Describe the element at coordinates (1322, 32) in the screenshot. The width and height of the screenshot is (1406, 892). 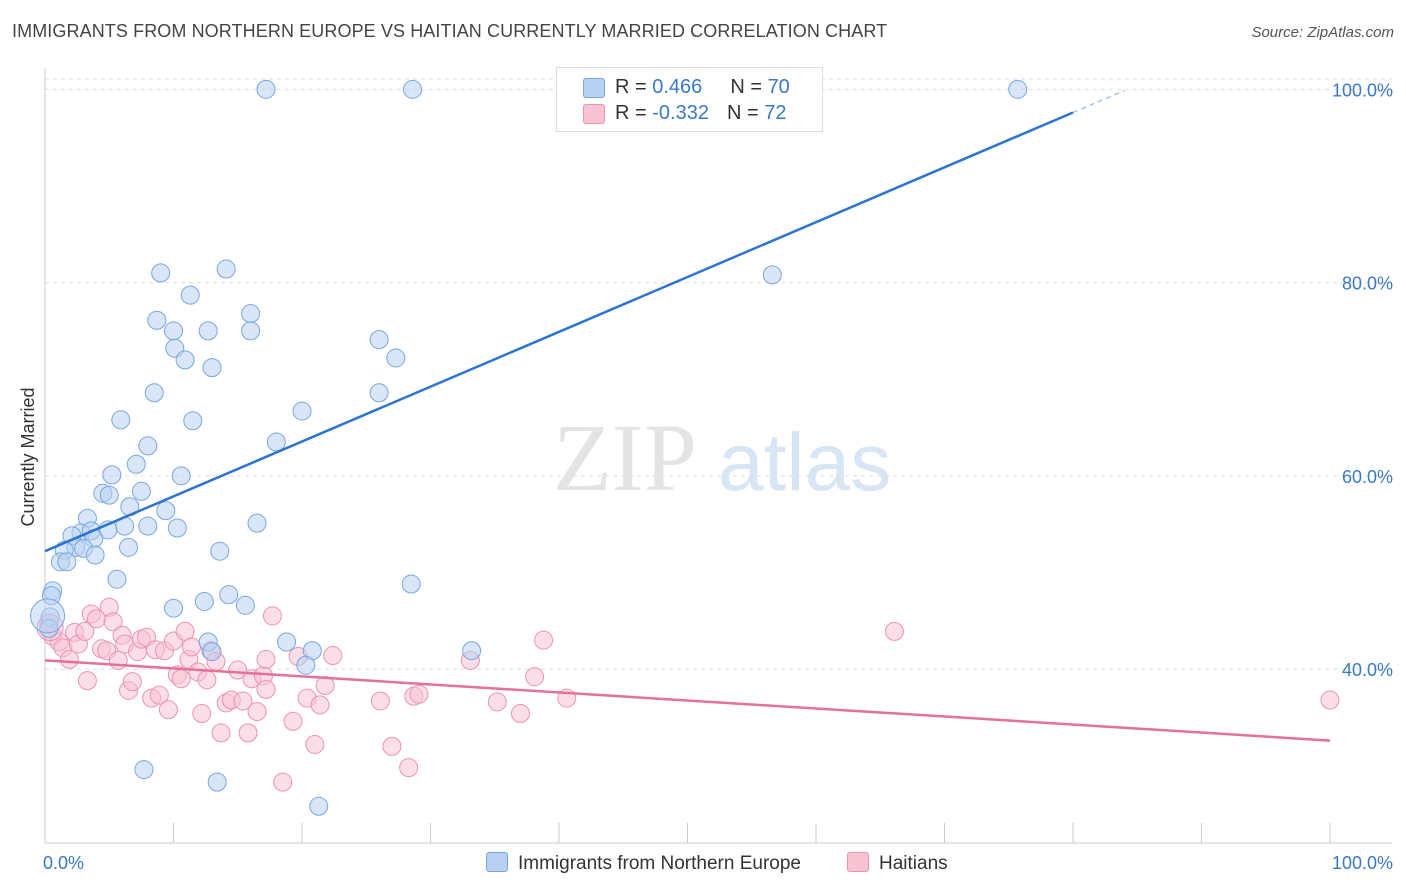
I see `source-label: Source: ZipAtlas.com` at that location.